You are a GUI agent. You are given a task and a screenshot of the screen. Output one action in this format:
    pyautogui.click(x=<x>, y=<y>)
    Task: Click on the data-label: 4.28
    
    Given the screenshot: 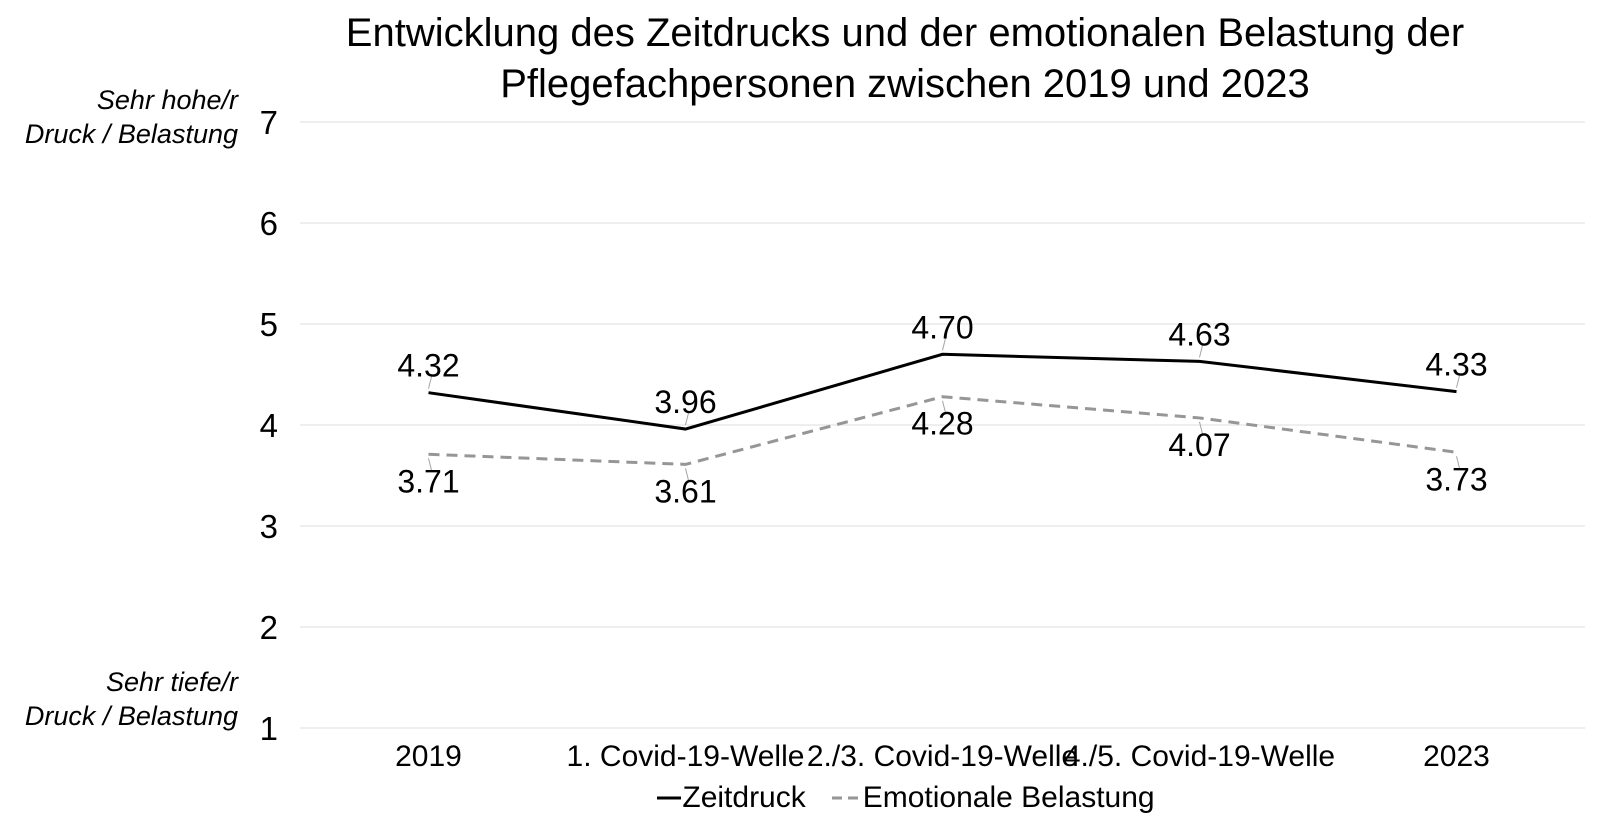 What is the action you would take?
    pyautogui.click(x=942, y=424)
    